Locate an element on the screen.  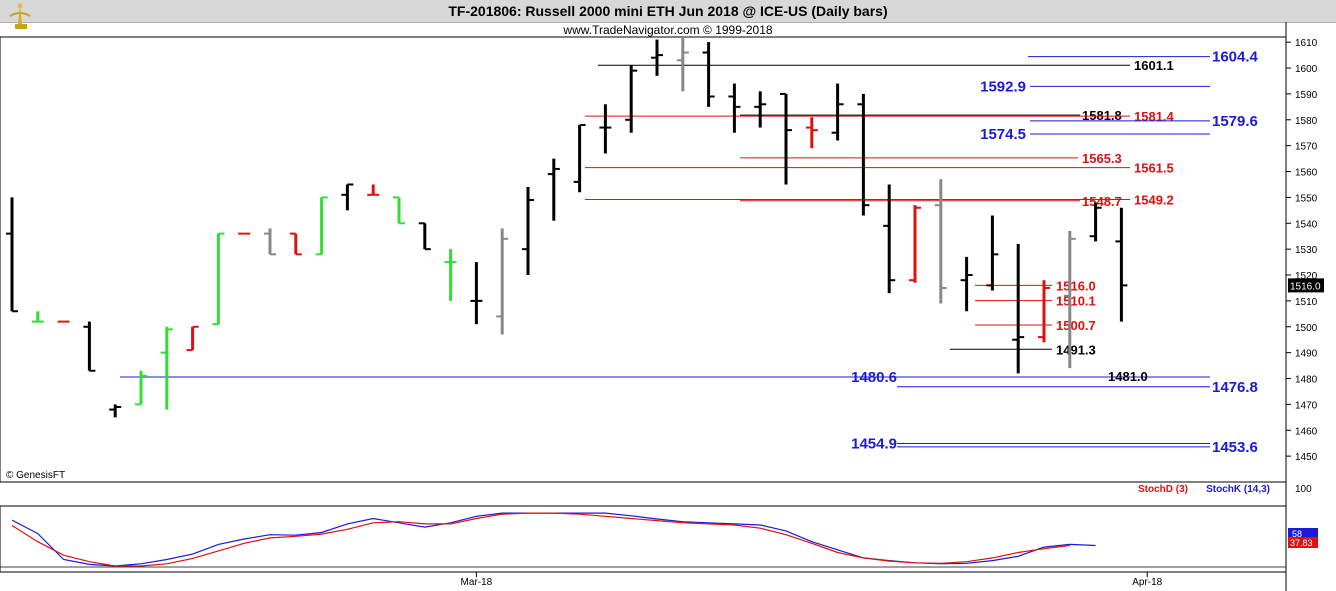
level-label-1516.0: 1516.0 is located at coordinates (1076, 285).